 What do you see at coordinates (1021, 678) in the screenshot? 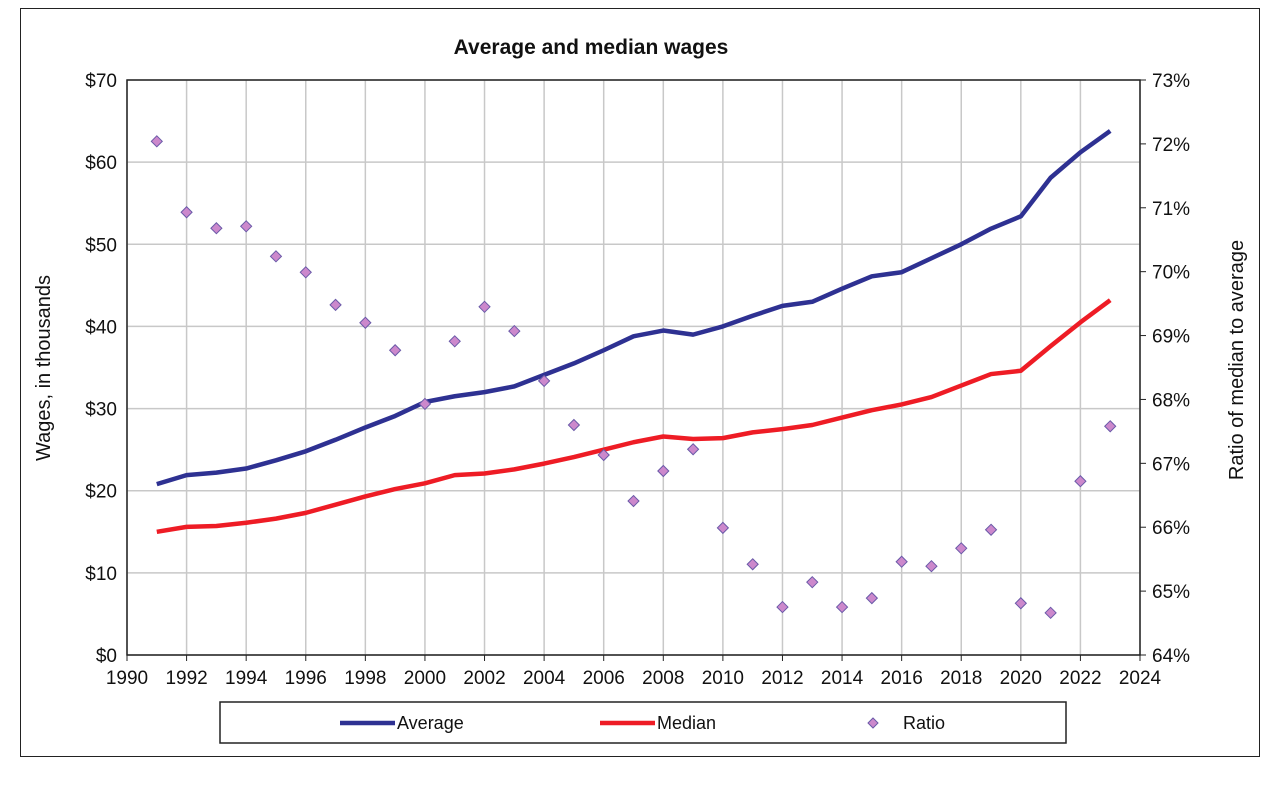
I see `x-tick-label: 2020` at bounding box center [1021, 678].